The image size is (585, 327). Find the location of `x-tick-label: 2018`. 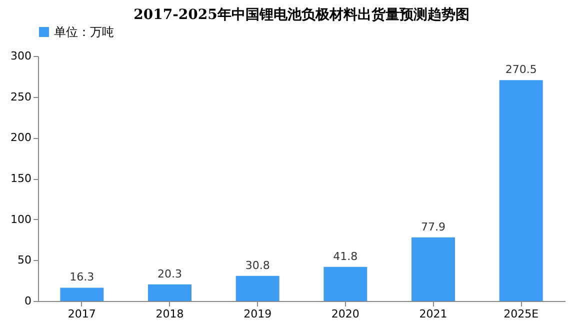

x-tick-label: 2018 is located at coordinates (170, 314).